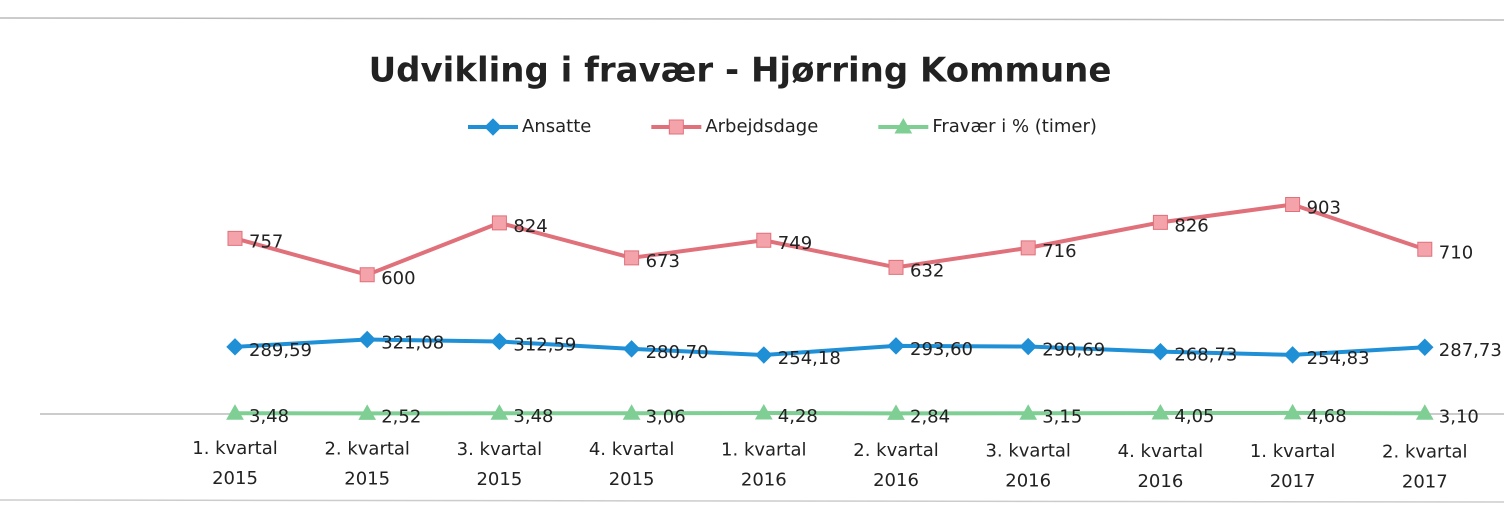  Describe the element at coordinates (740, 71) in the screenshot. I see `chart-title: Udvikling i fravær - Hjørring Kommune` at that location.